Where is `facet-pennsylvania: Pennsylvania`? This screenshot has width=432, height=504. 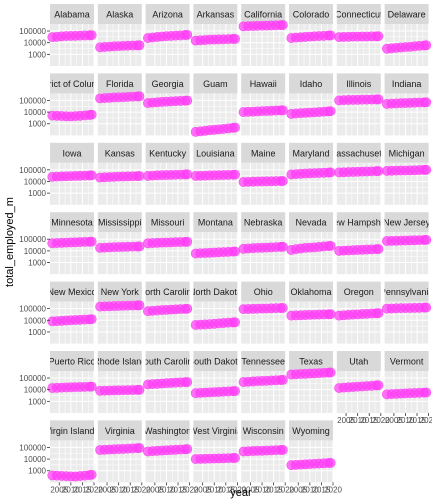 facet-pennsylvania: Pennsylvania is located at coordinates (406, 312).